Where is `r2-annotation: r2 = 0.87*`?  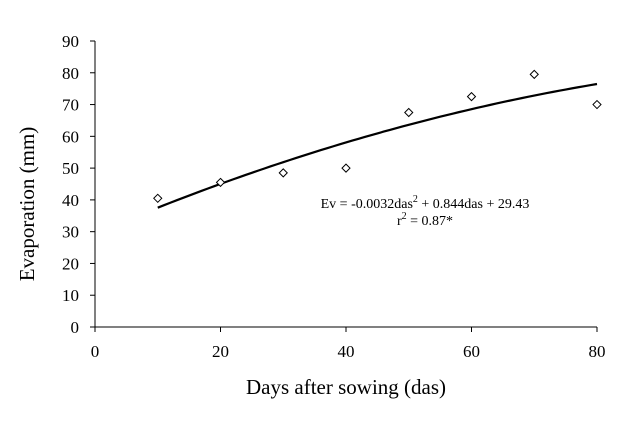 r2-annotation: r2 = 0.87* is located at coordinates (425, 220).